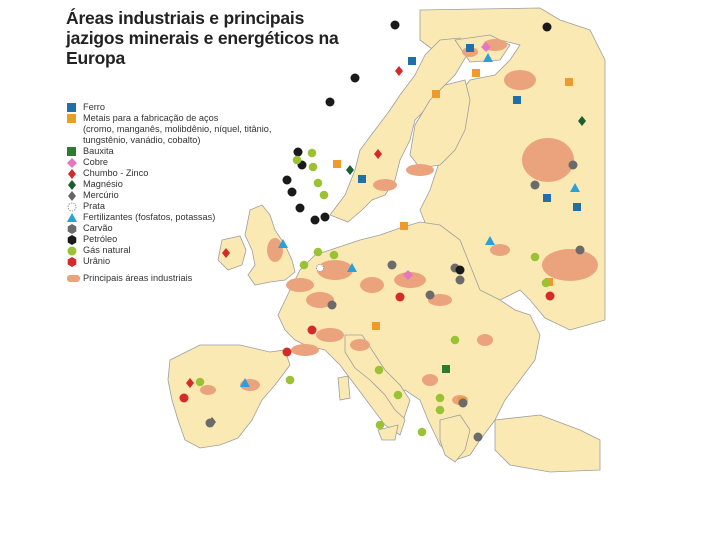  What do you see at coordinates (107, 250) in the screenshot?
I see `legend-label: Gás natural` at bounding box center [107, 250].